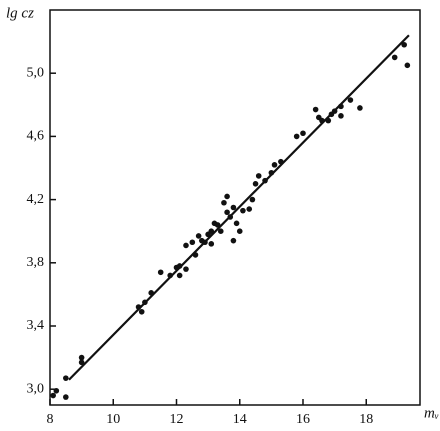 The width and height of the screenshot is (440, 431). I want to click on x-axis-title: mᵥ, so click(431, 413).